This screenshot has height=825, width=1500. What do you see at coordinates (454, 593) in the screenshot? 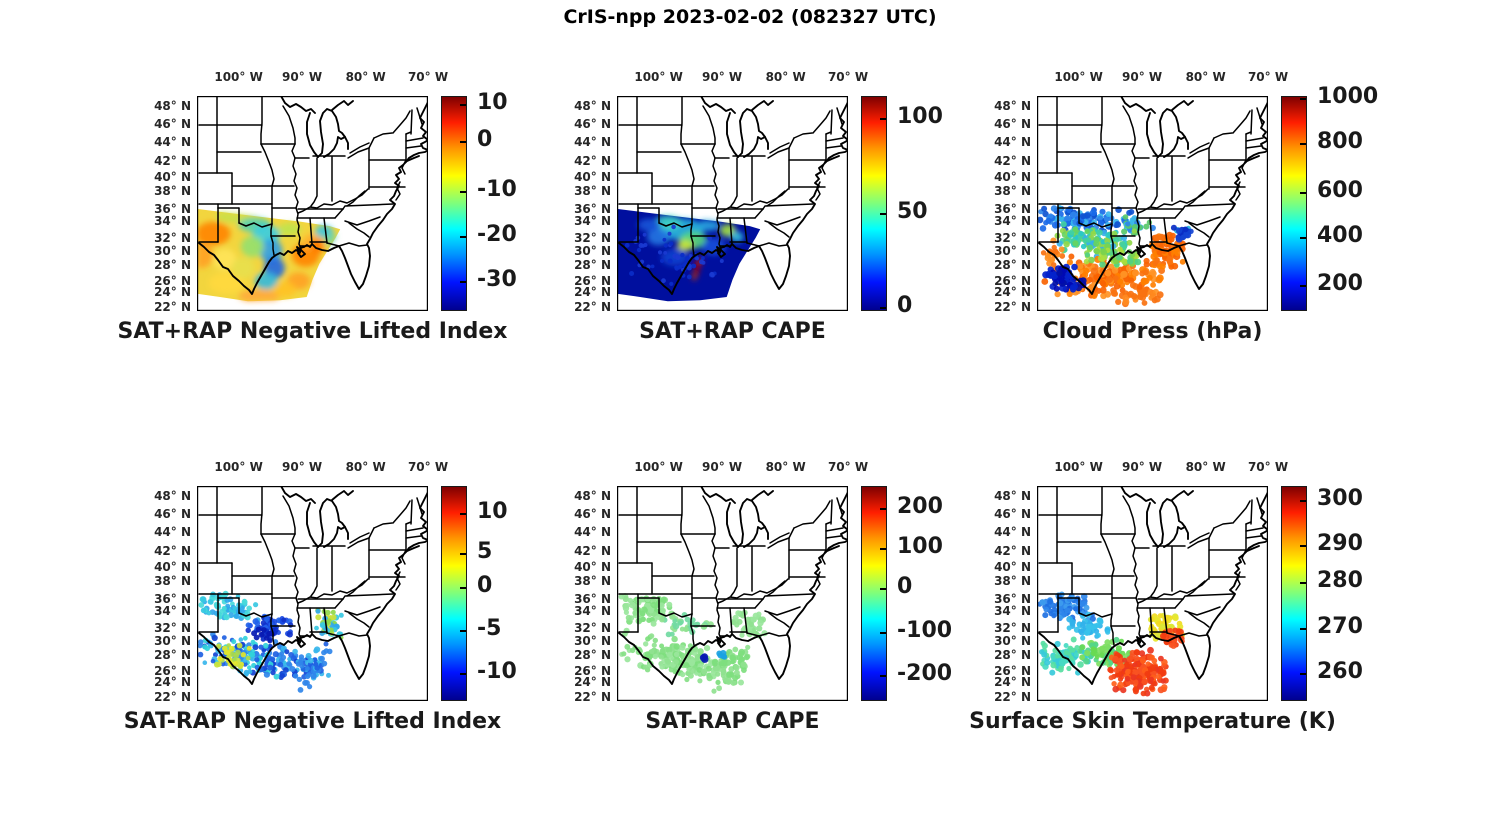
I see `colorbar-sat-minus-rap-nli` at bounding box center [454, 593].